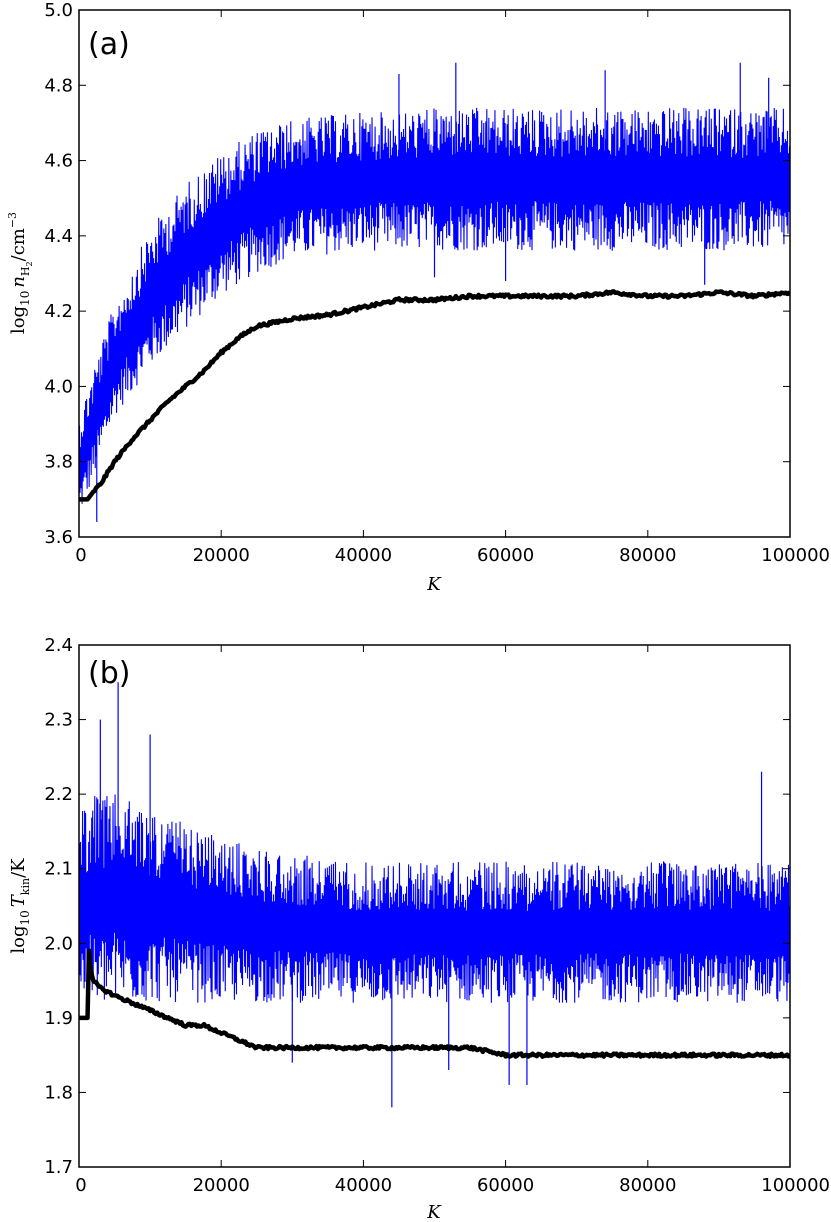 The height and width of the screenshot is (1222, 831). I want to click on y-axis-label: log10Tkin/K, so click(20, 906).